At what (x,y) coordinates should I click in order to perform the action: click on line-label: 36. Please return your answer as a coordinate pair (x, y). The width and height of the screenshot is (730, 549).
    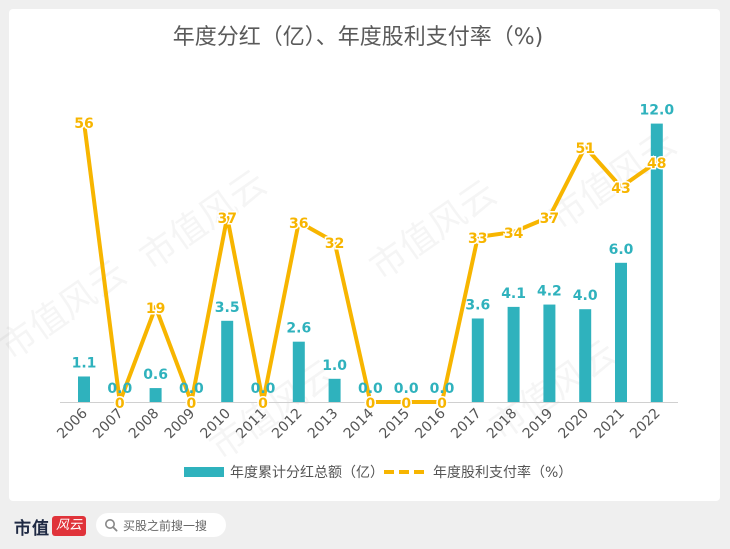
    Looking at the image, I should click on (298, 224).